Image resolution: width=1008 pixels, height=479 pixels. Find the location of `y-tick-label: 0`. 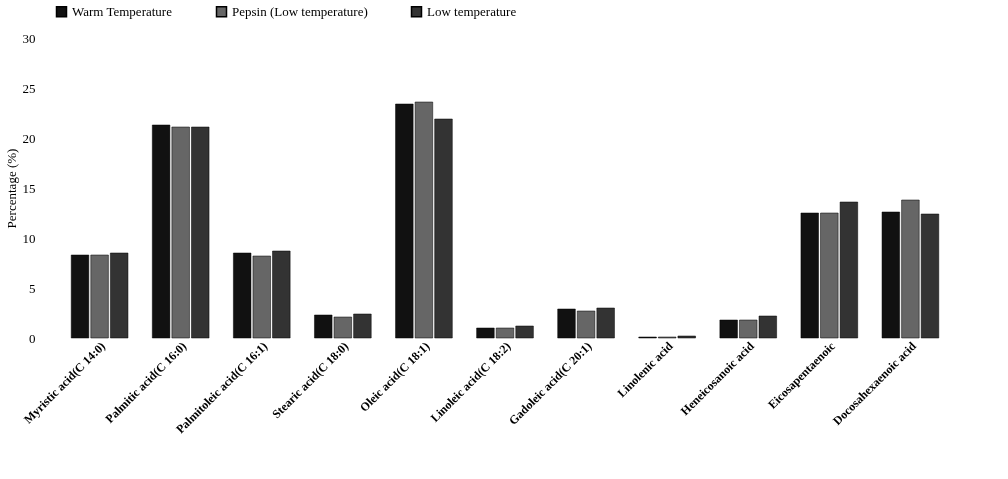

y-tick-label: 0 is located at coordinates (32, 338).